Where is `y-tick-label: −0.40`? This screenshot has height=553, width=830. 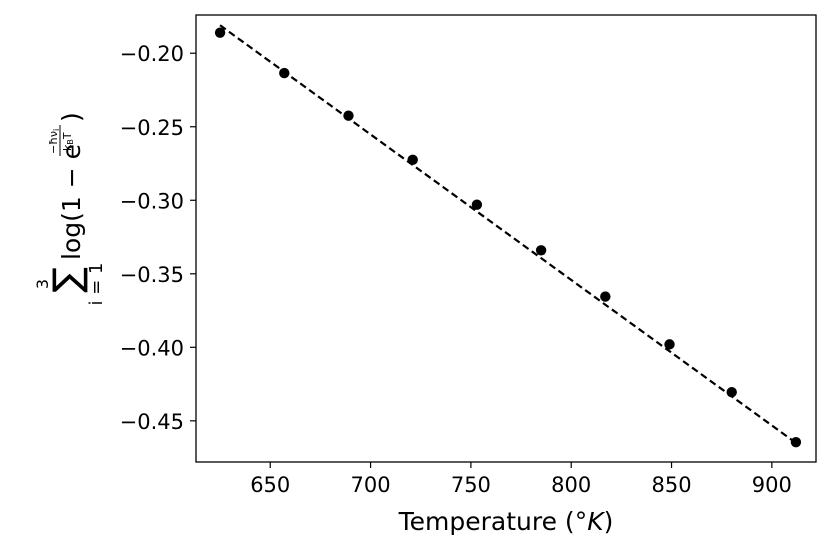
y-tick-label: −0.40 is located at coordinates (152, 348).